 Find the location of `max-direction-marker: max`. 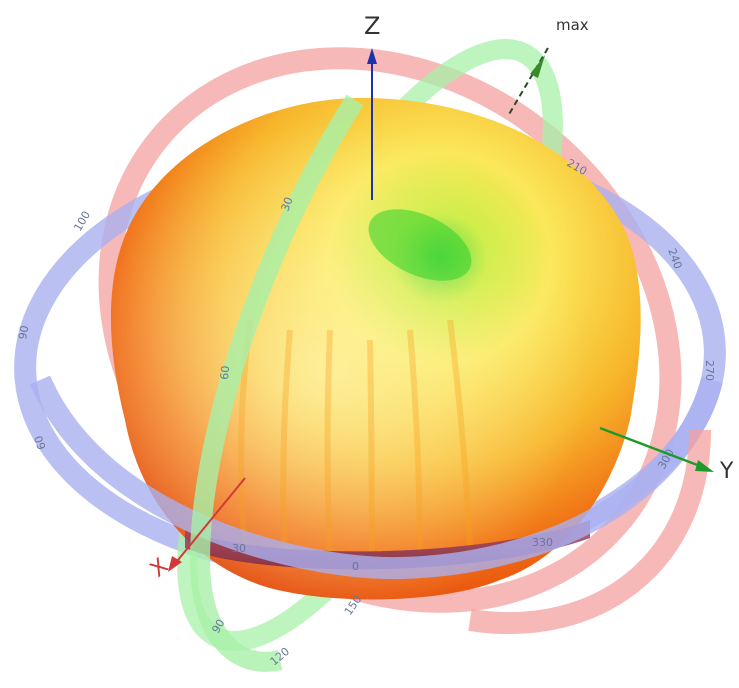

max-direction-marker: max is located at coordinates (548, 66).